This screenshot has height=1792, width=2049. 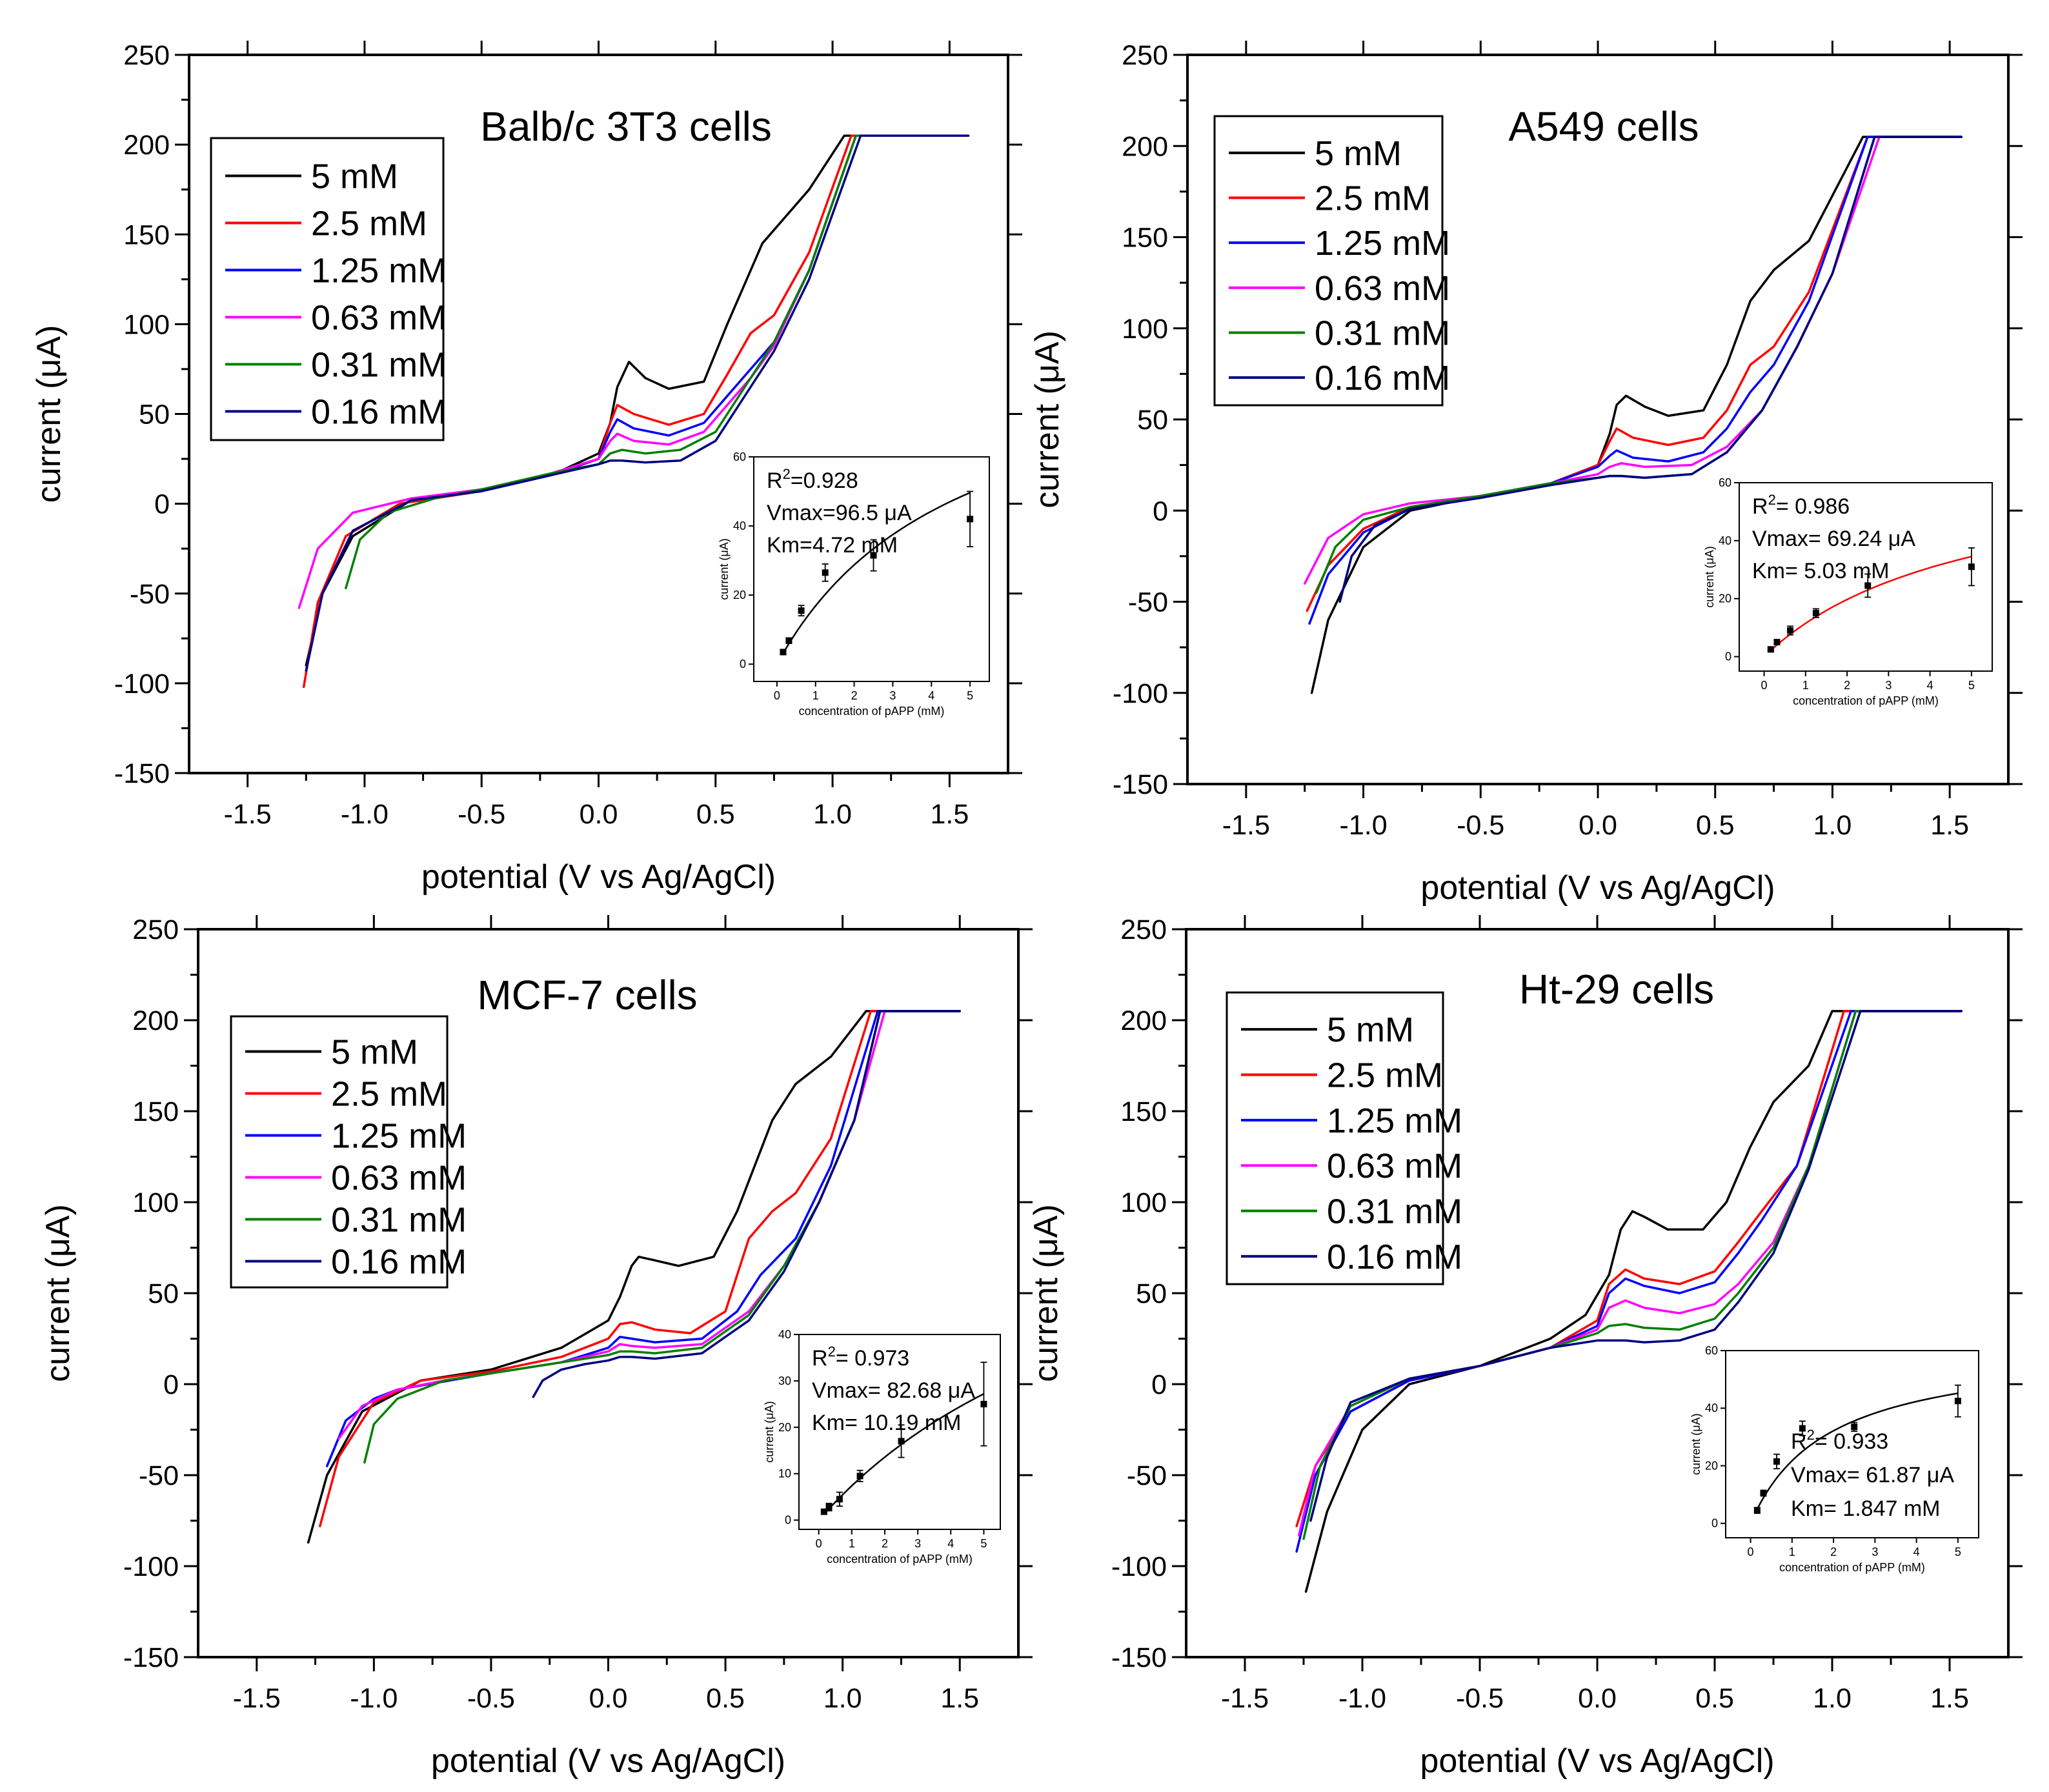 What do you see at coordinates (1833, 1551) in the screenshot?
I see `inset-x-tick-label: 2` at bounding box center [1833, 1551].